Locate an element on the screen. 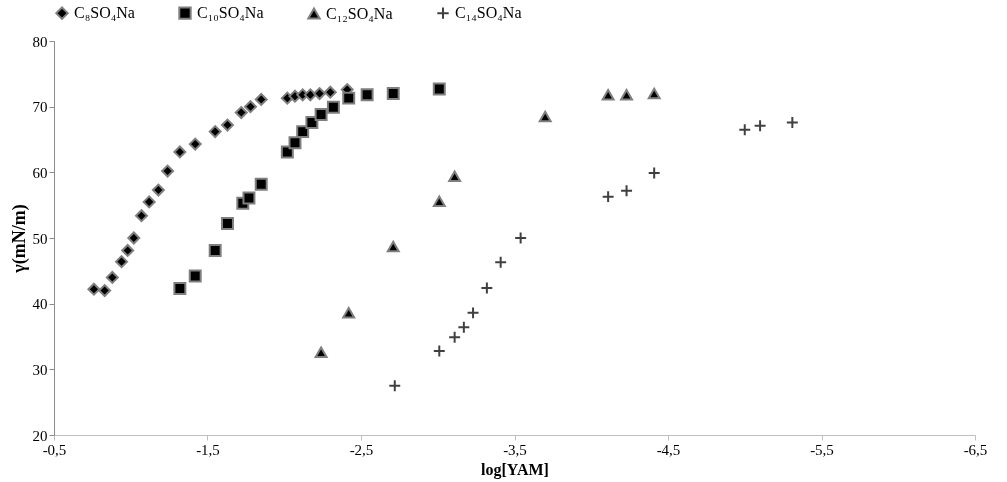 Image resolution: width=1007 pixels, height=482 pixels. x-axis-title: log[YAM] is located at coordinates (515, 469).